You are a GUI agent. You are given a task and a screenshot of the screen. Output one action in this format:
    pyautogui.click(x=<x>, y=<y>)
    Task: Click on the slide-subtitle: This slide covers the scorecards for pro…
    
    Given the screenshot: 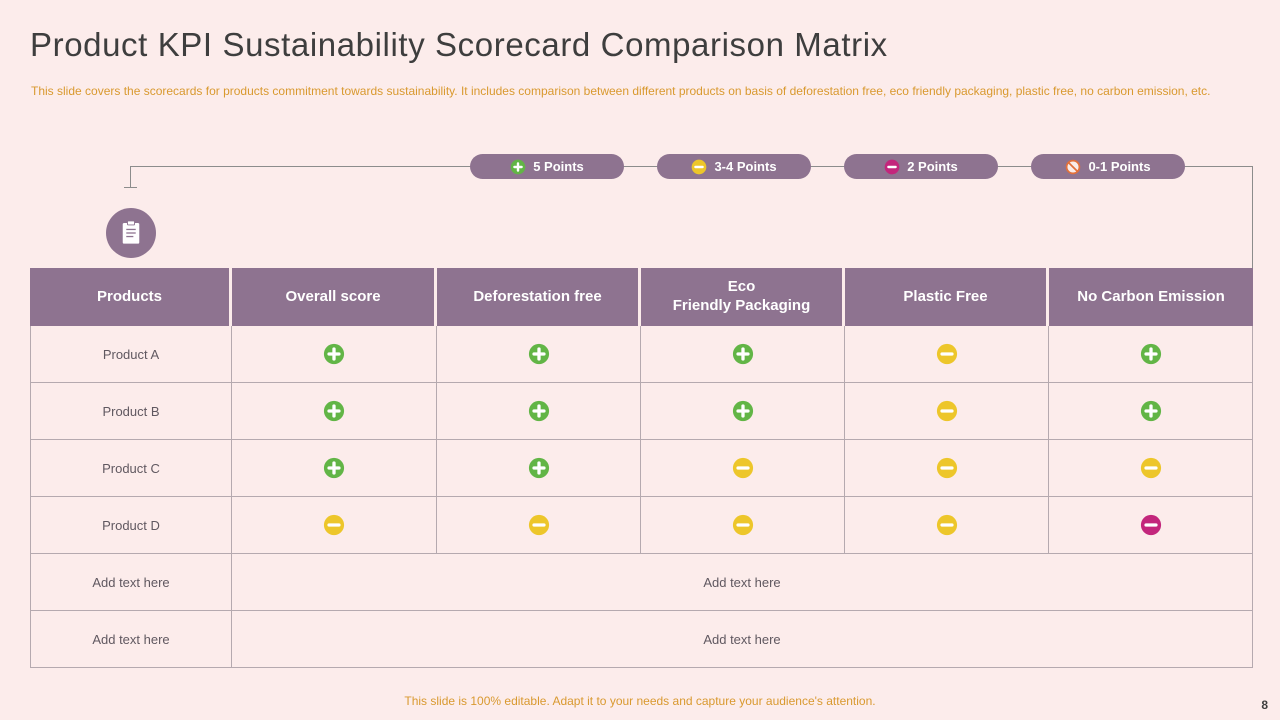 What is the action you would take?
    pyautogui.click(x=621, y=91)
    